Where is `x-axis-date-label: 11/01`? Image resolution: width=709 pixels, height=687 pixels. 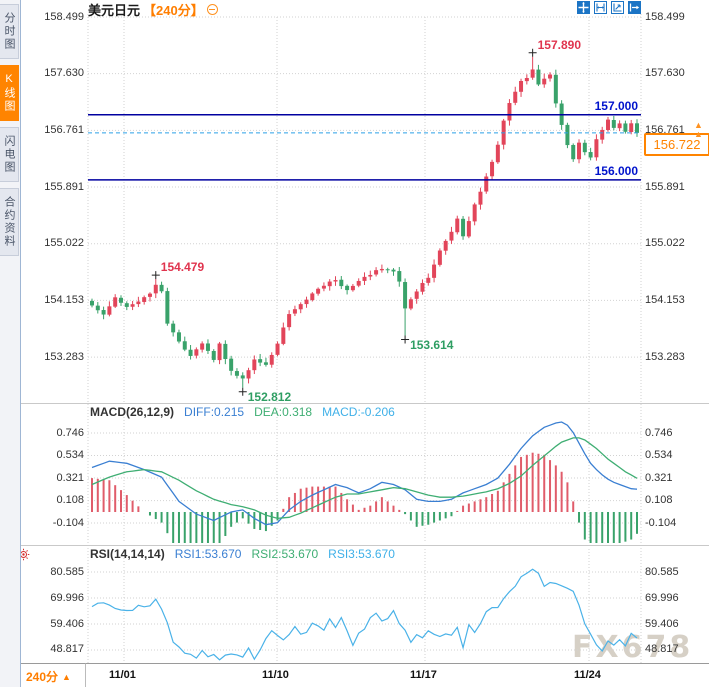
x-axis-date-label: 11/01 is located at coordinates (122, 675).